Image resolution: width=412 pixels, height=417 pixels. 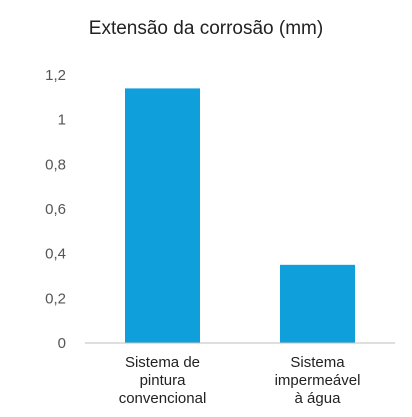 I want to click on y-tick-label: 0,6, so click(x=55, y=209).